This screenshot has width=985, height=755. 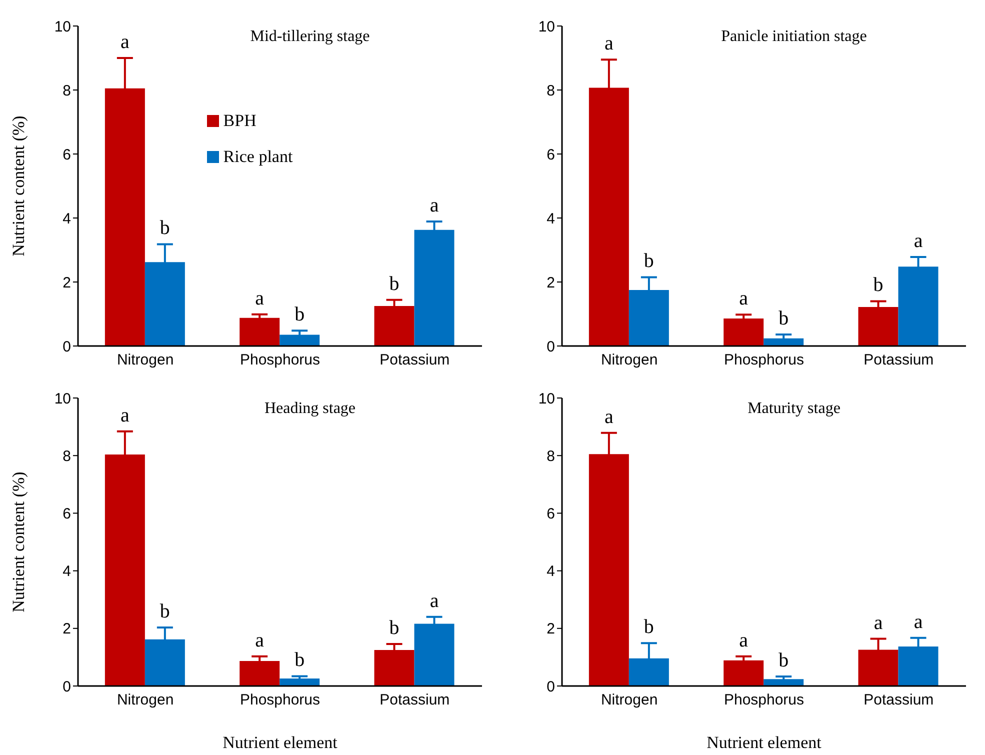 What do you see at coordinates (239, 121) in the screenshot?
I see `legend-label: BPH` at bounding box center [239, 121].